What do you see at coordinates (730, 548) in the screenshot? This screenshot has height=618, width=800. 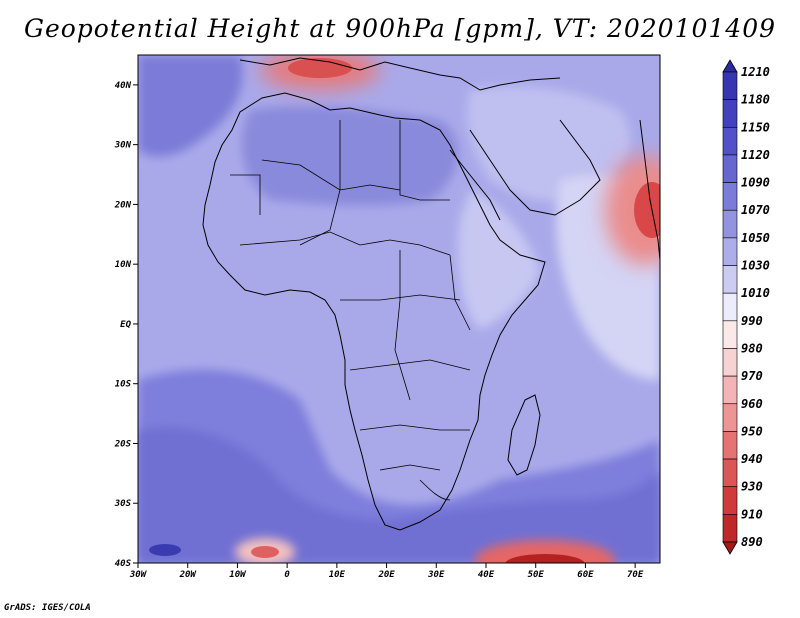 I see `colorbar-bottom-arrow` at bounding box center [730, 548].